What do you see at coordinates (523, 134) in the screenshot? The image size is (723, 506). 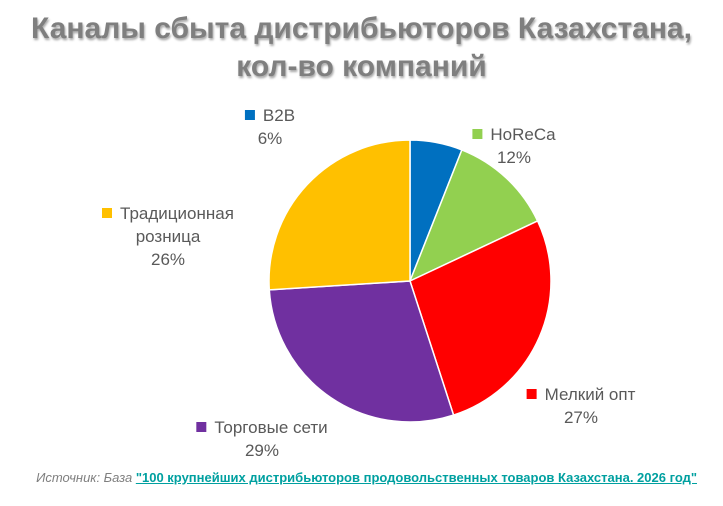 I see `category-label: HoReCa` at bounding box center [523, 134].